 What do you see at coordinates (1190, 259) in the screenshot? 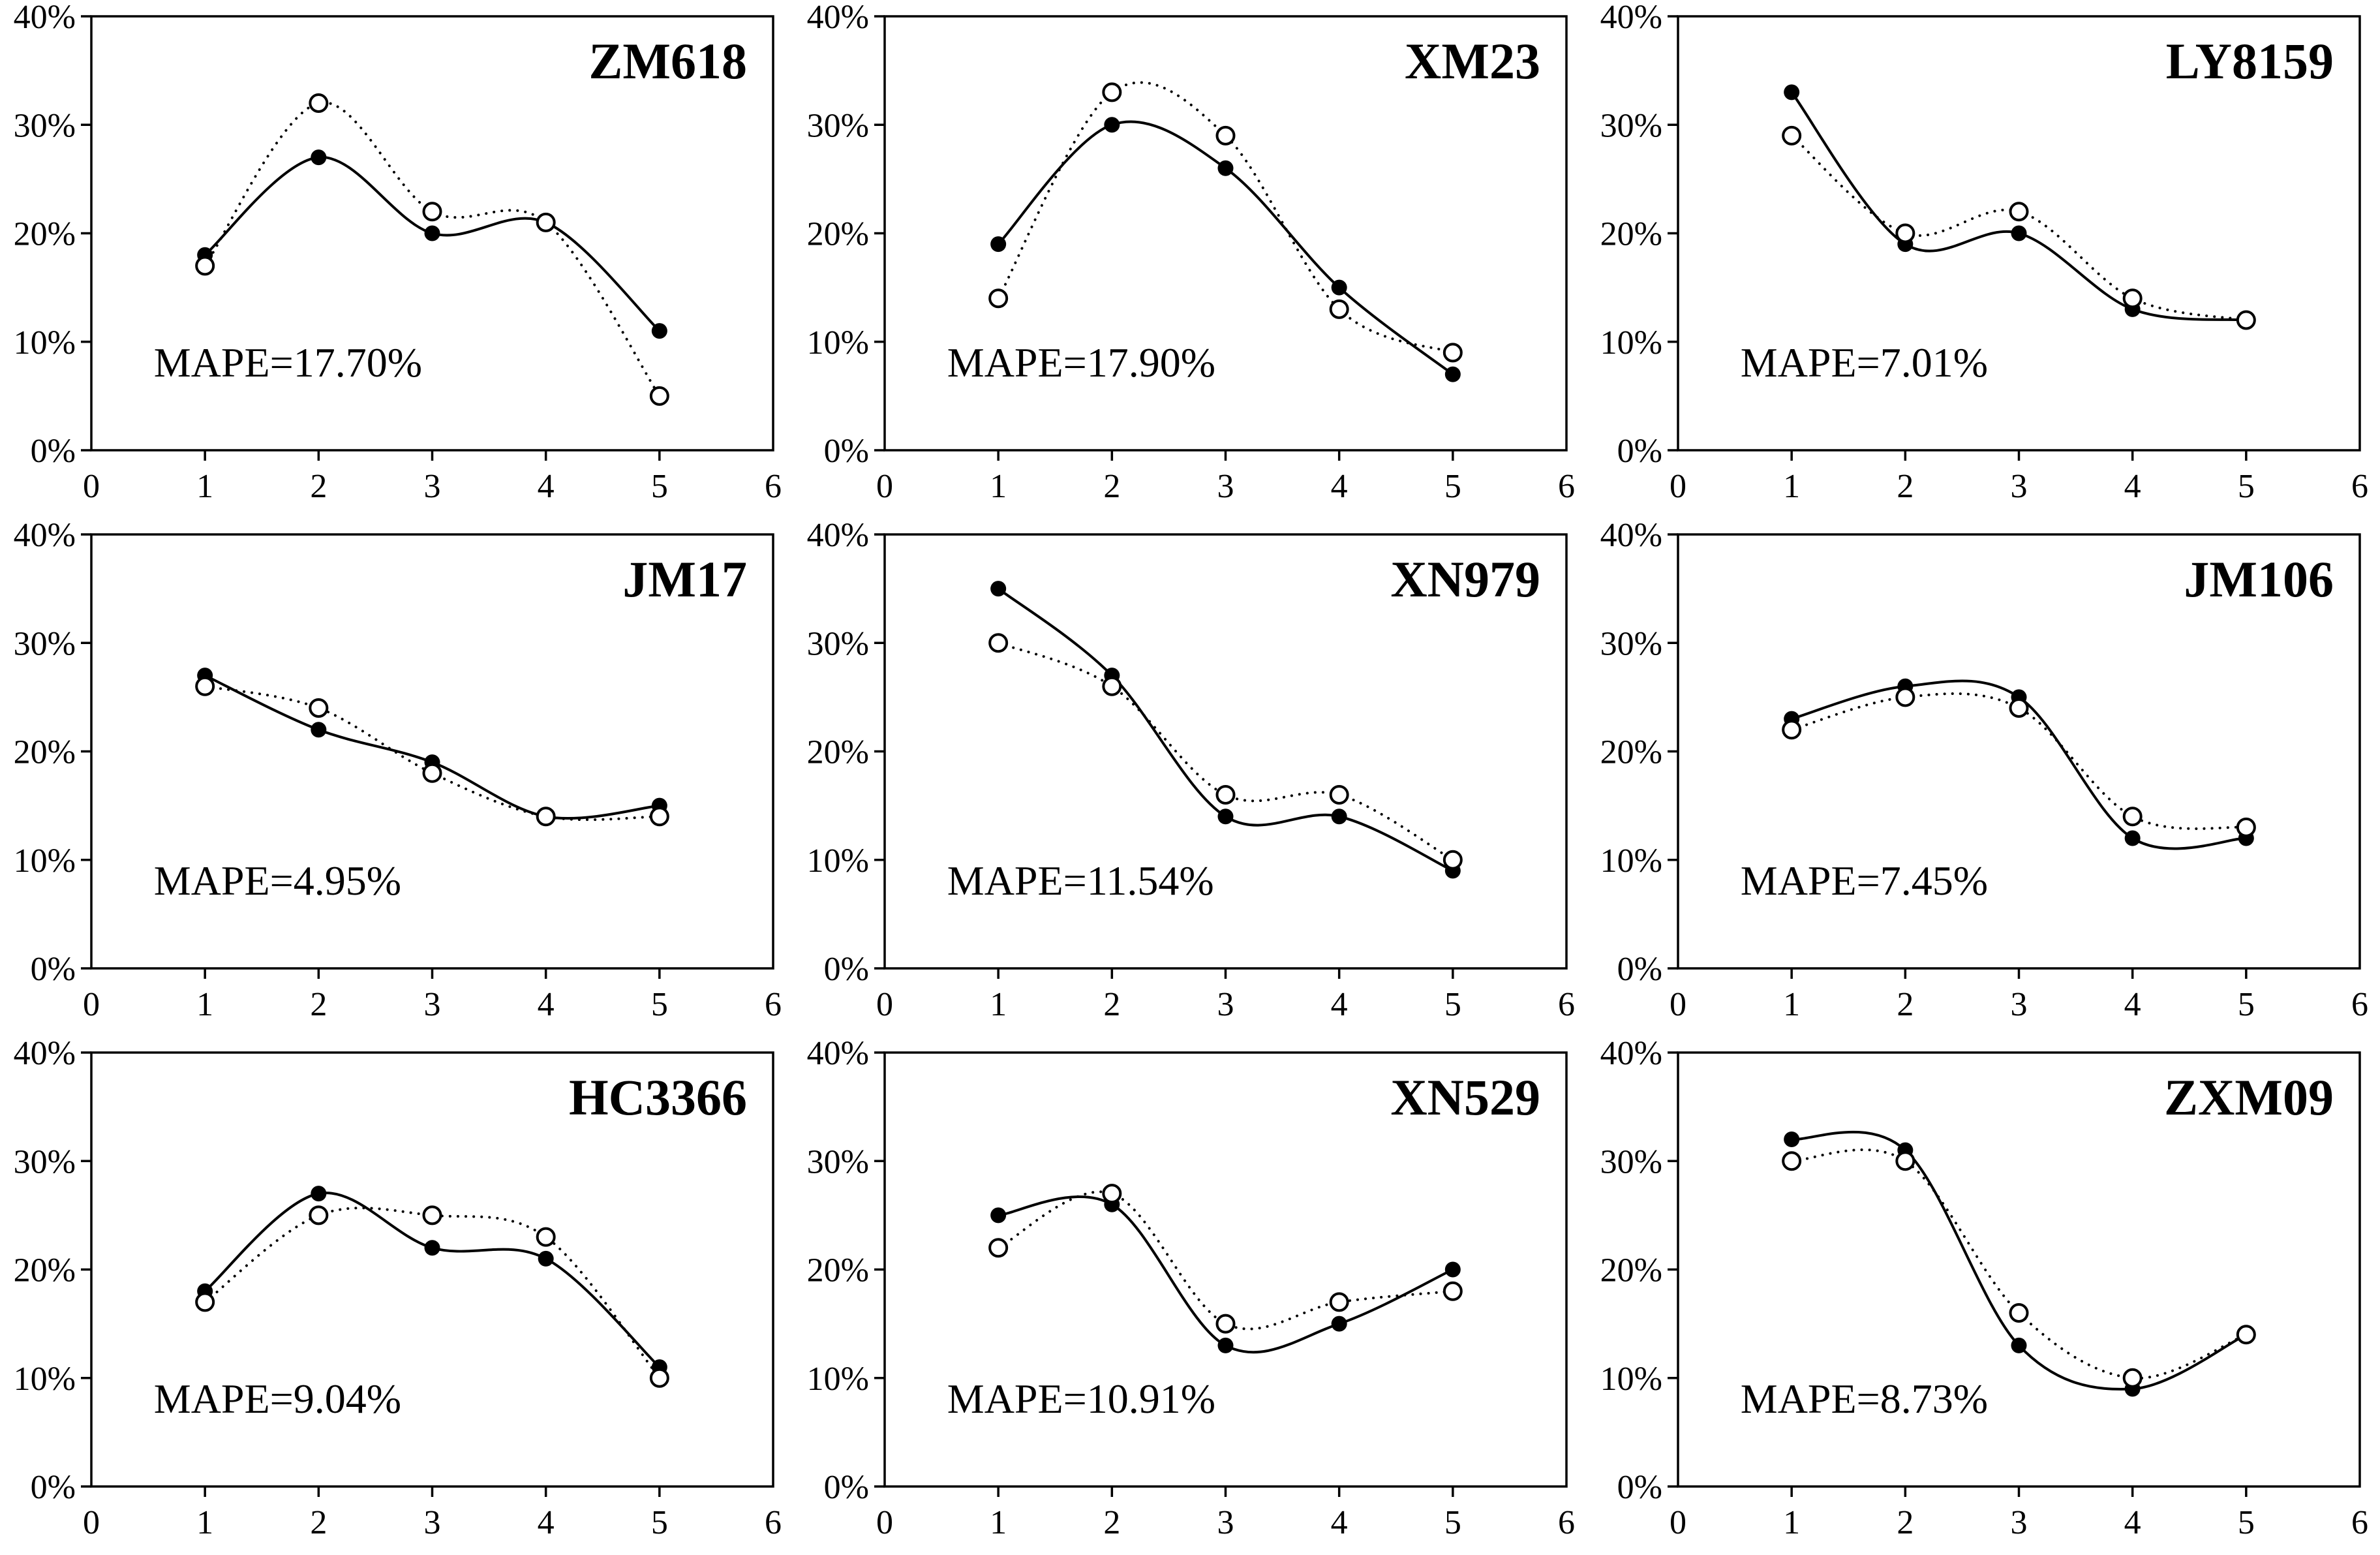
I see `chart-cell-2: 0% 10% 20% 30% 40% 0 1 2 3 4 5 6 XM23 MAPE=17.90%` at bounding box center [1190, 259].